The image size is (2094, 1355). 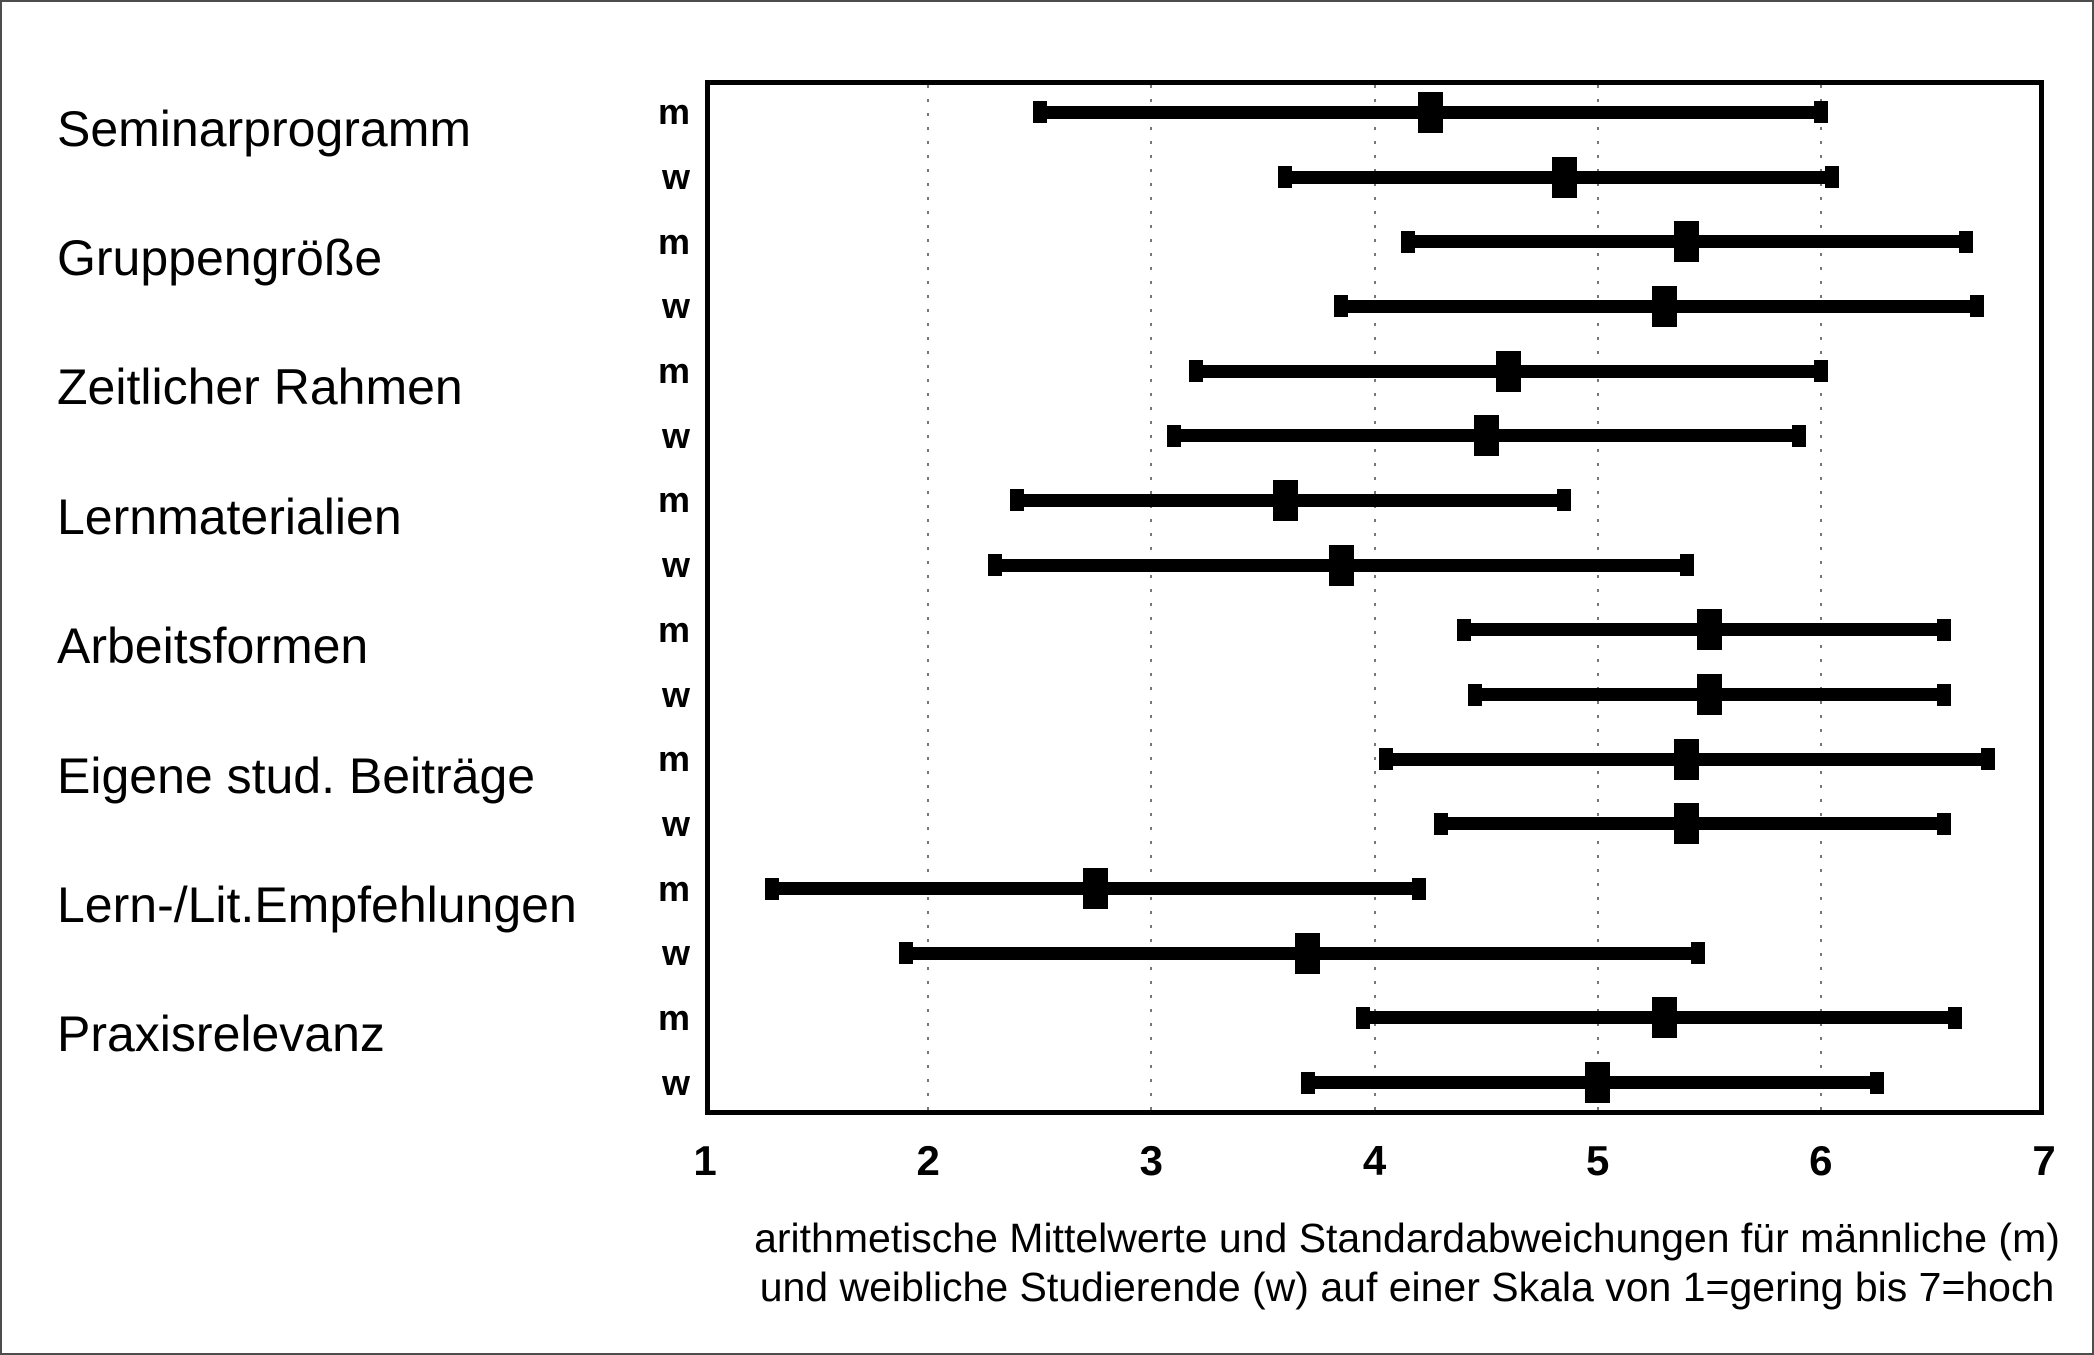 I want to click on category-label: Seminarprogramm, so click(x=264, y=128).